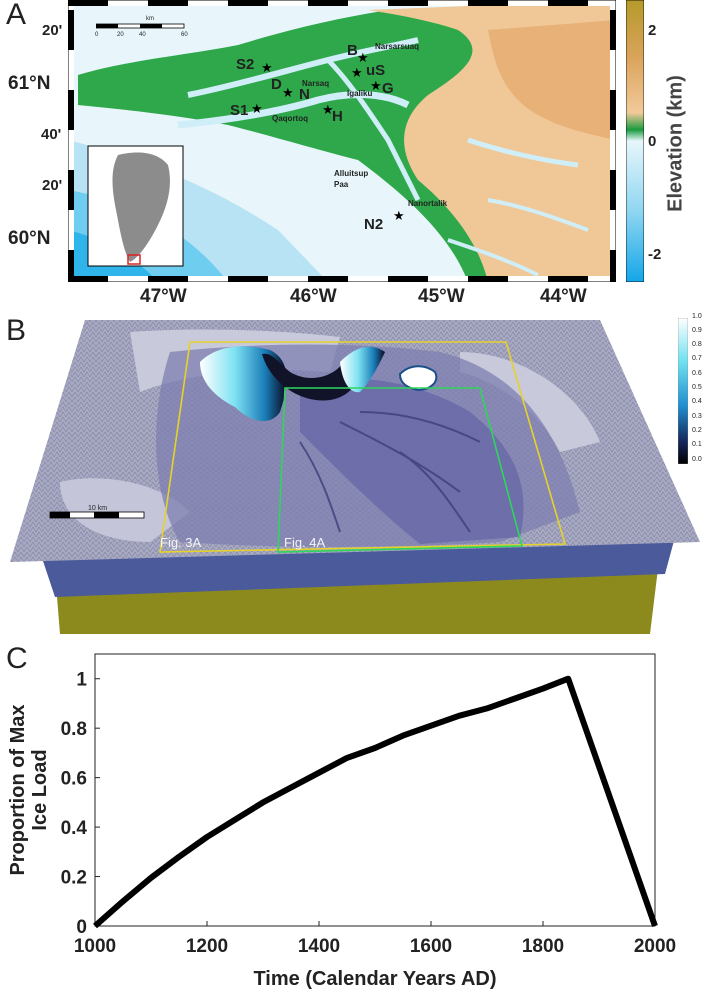 This screenshot has width=713, height=998. I want to click on y-tick-label: 0.2, so click(74, 878).